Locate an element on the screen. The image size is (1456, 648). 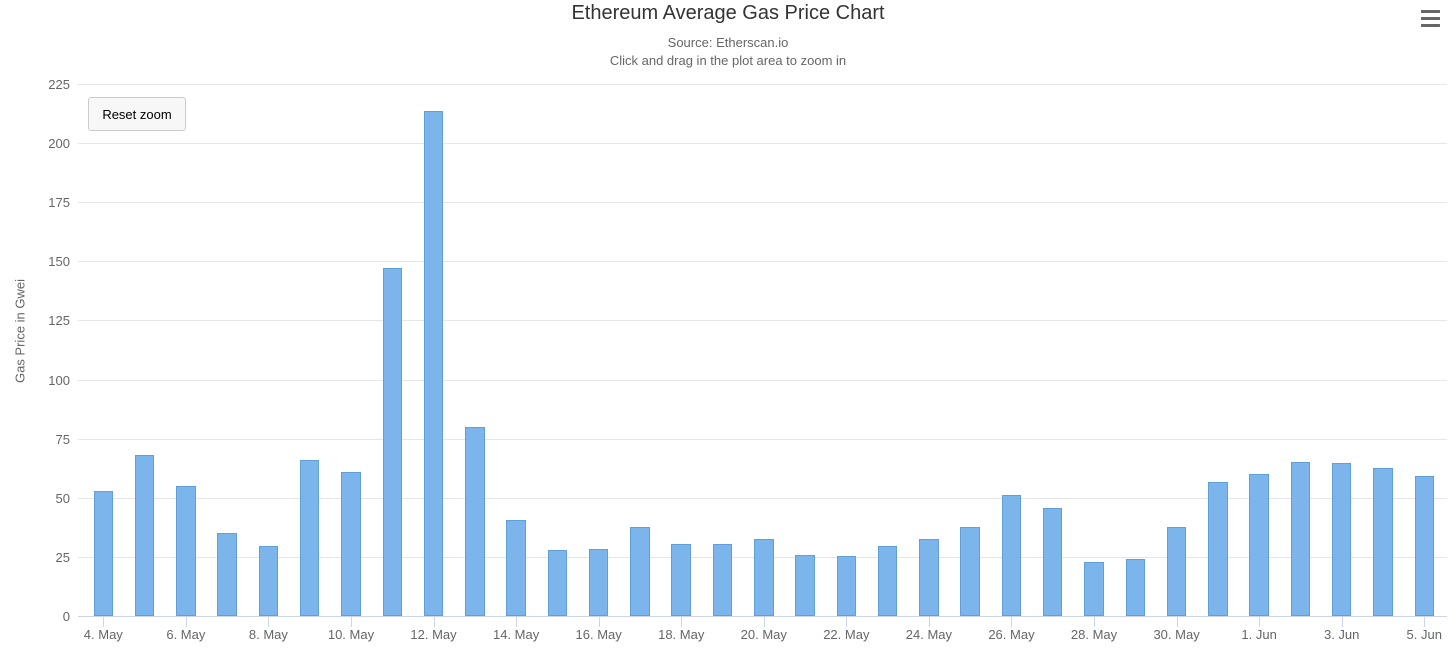
bar-25-may is located at coordinates (970, 571).